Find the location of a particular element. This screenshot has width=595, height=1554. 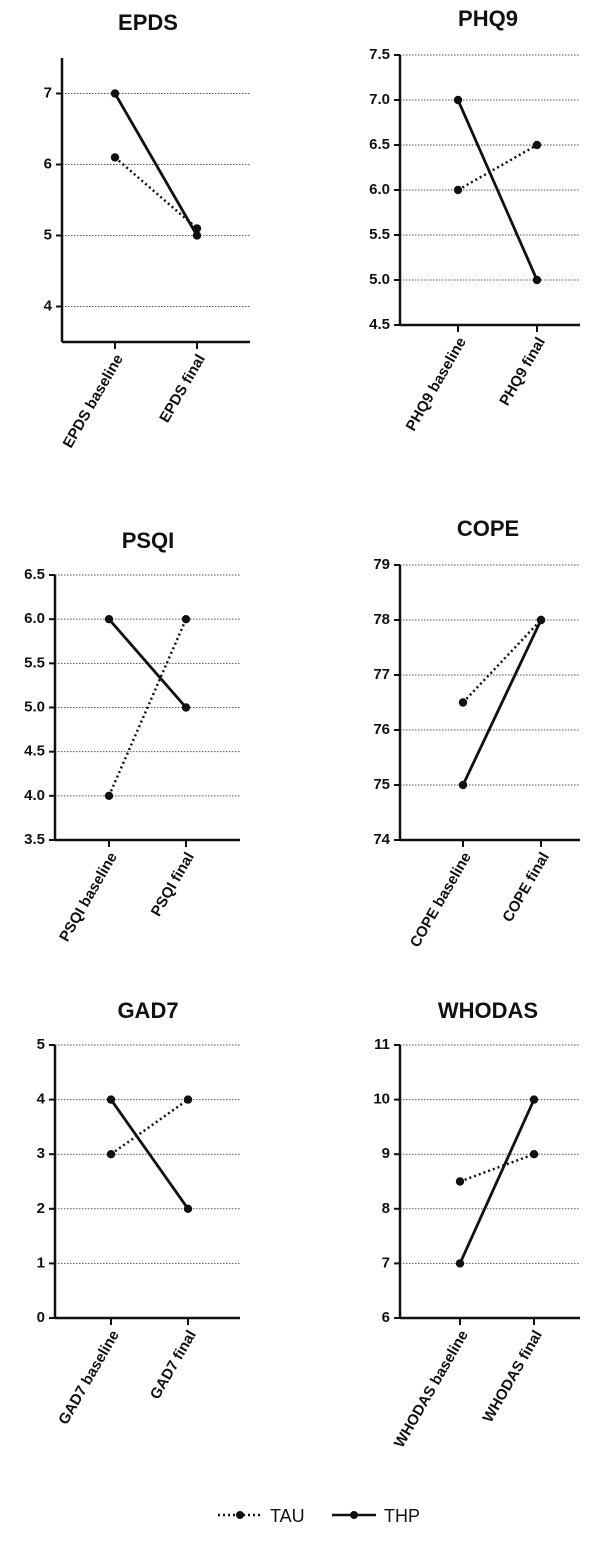

y-tick-label-cope: 78 is located at coordinates (381, 619).